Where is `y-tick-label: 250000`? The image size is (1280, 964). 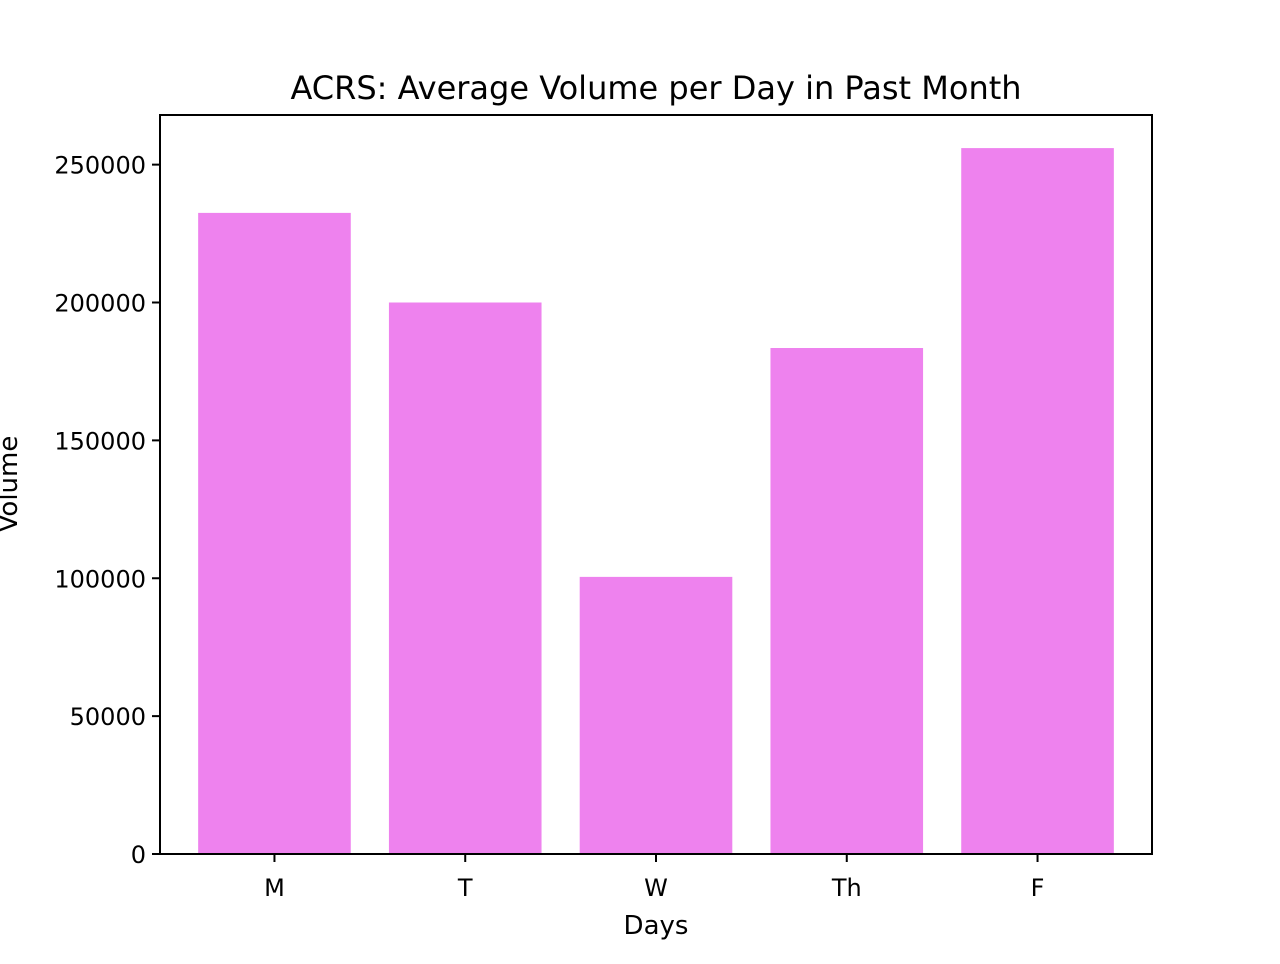 y-tick-label: 250000 is located at coordinates (100, 166).